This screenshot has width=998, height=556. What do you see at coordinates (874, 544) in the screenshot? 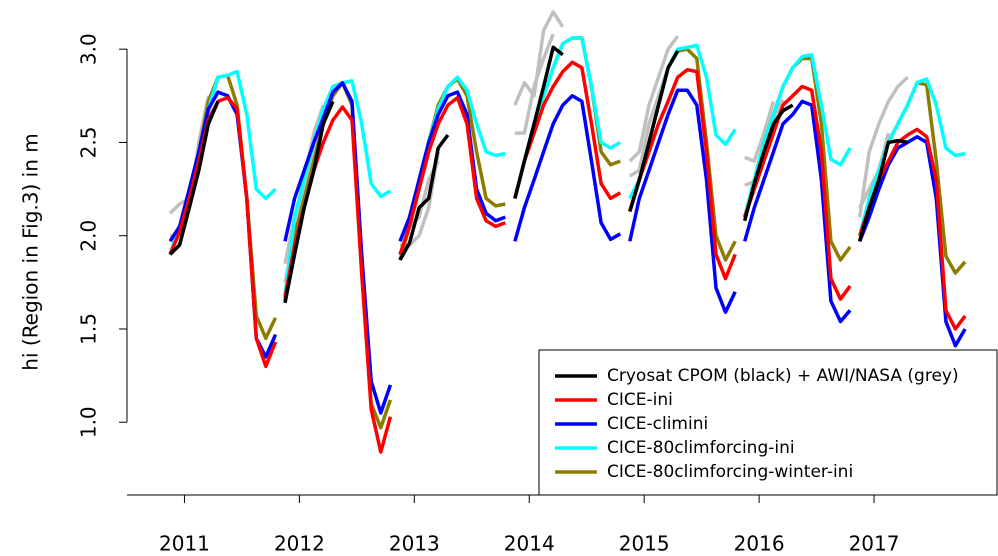
I see `x-tick-label: 2017` at bounding box center [874, 544].